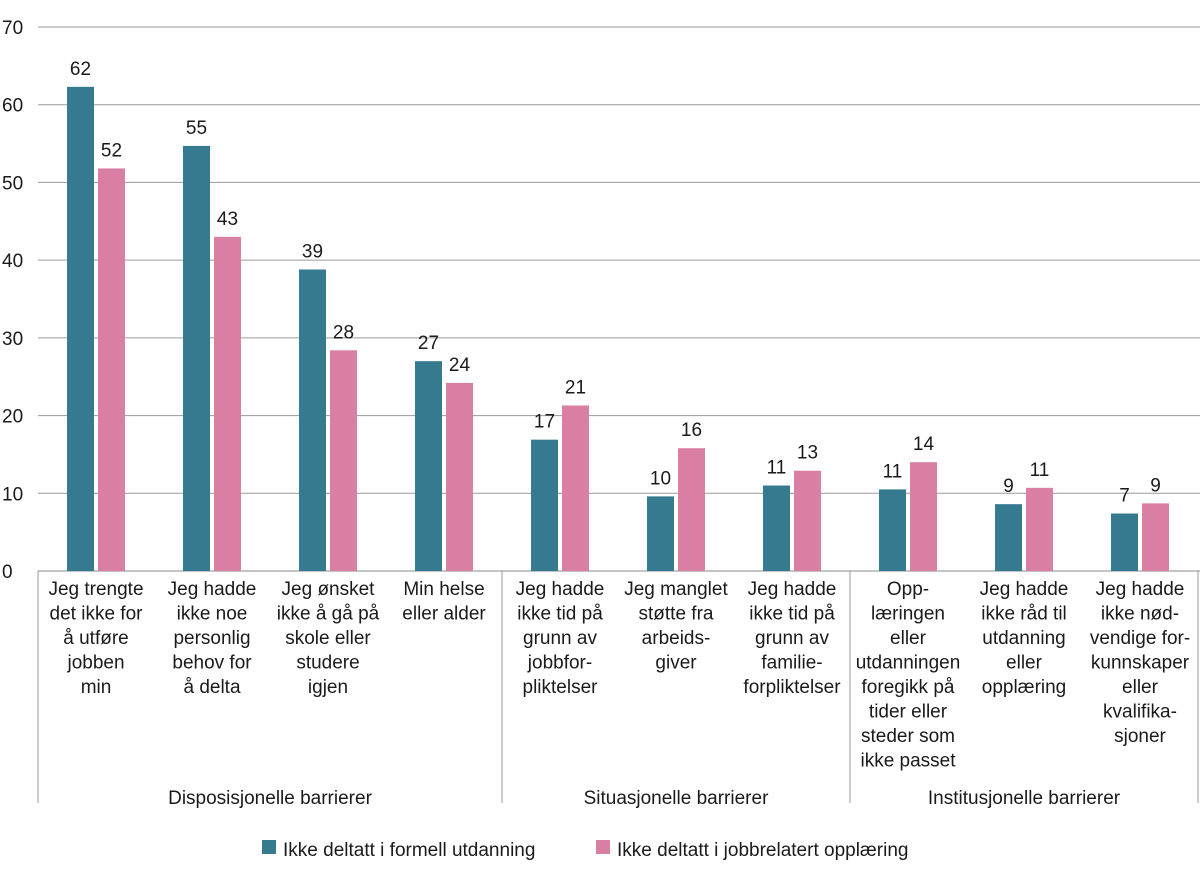  Describe the element at coordinates (96, 687) in the screenshot. I see `category-label: min` at that location.